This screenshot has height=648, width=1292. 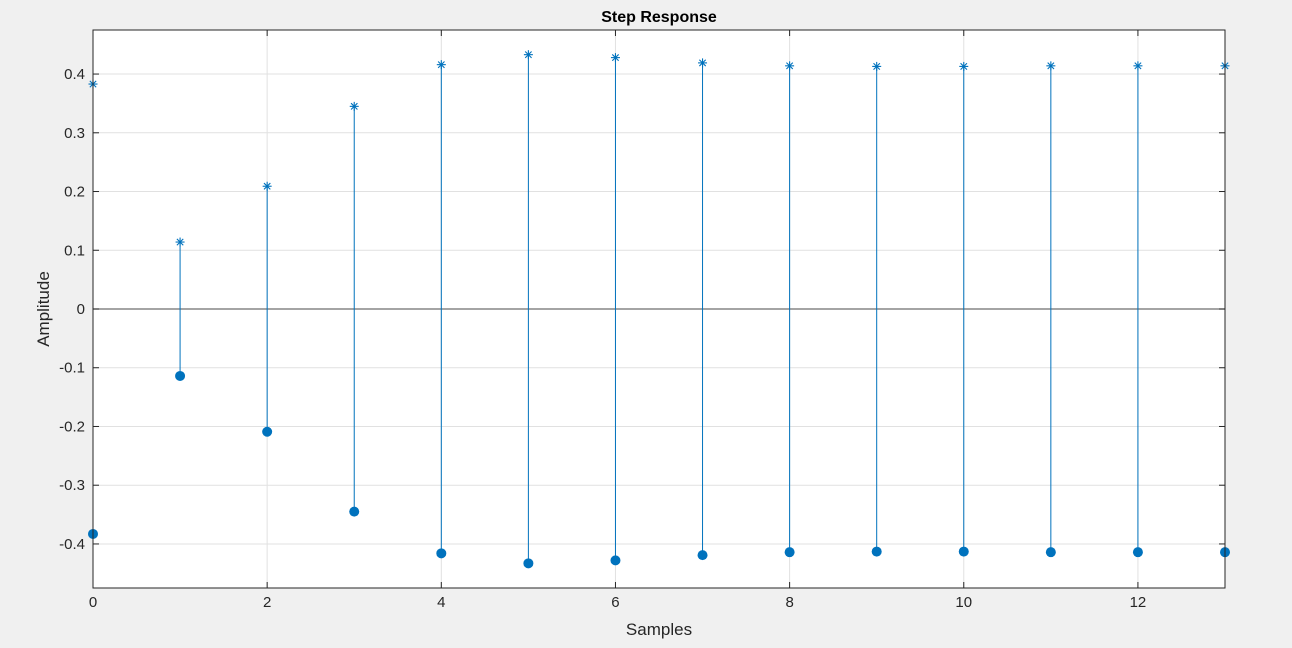 What do you see at coordinates (74, 74) in the screenshot?
I see `y-tick-label: 0.4` at bounding box center [74, 74].